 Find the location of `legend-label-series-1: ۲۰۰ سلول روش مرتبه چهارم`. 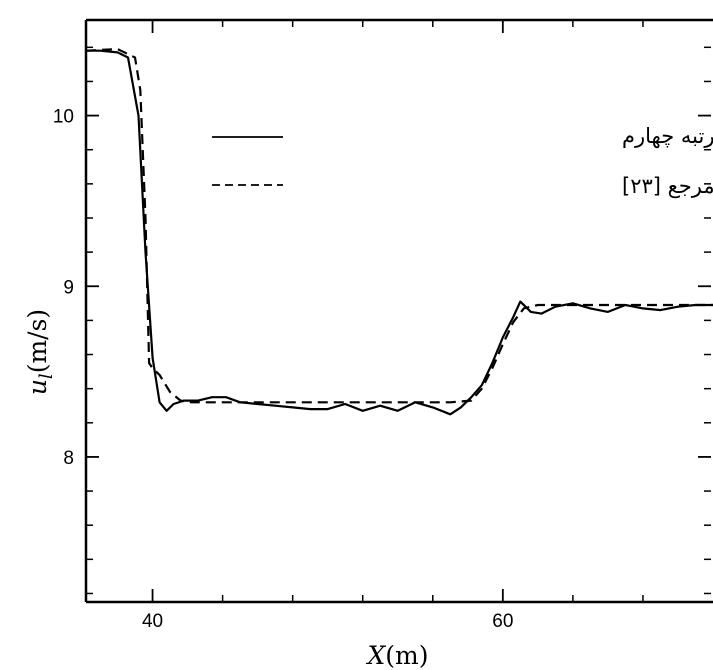

legend-label-series-1: ۲۰۰ سلول روش مرتبه چهارم is located at coordinates (667, 136).